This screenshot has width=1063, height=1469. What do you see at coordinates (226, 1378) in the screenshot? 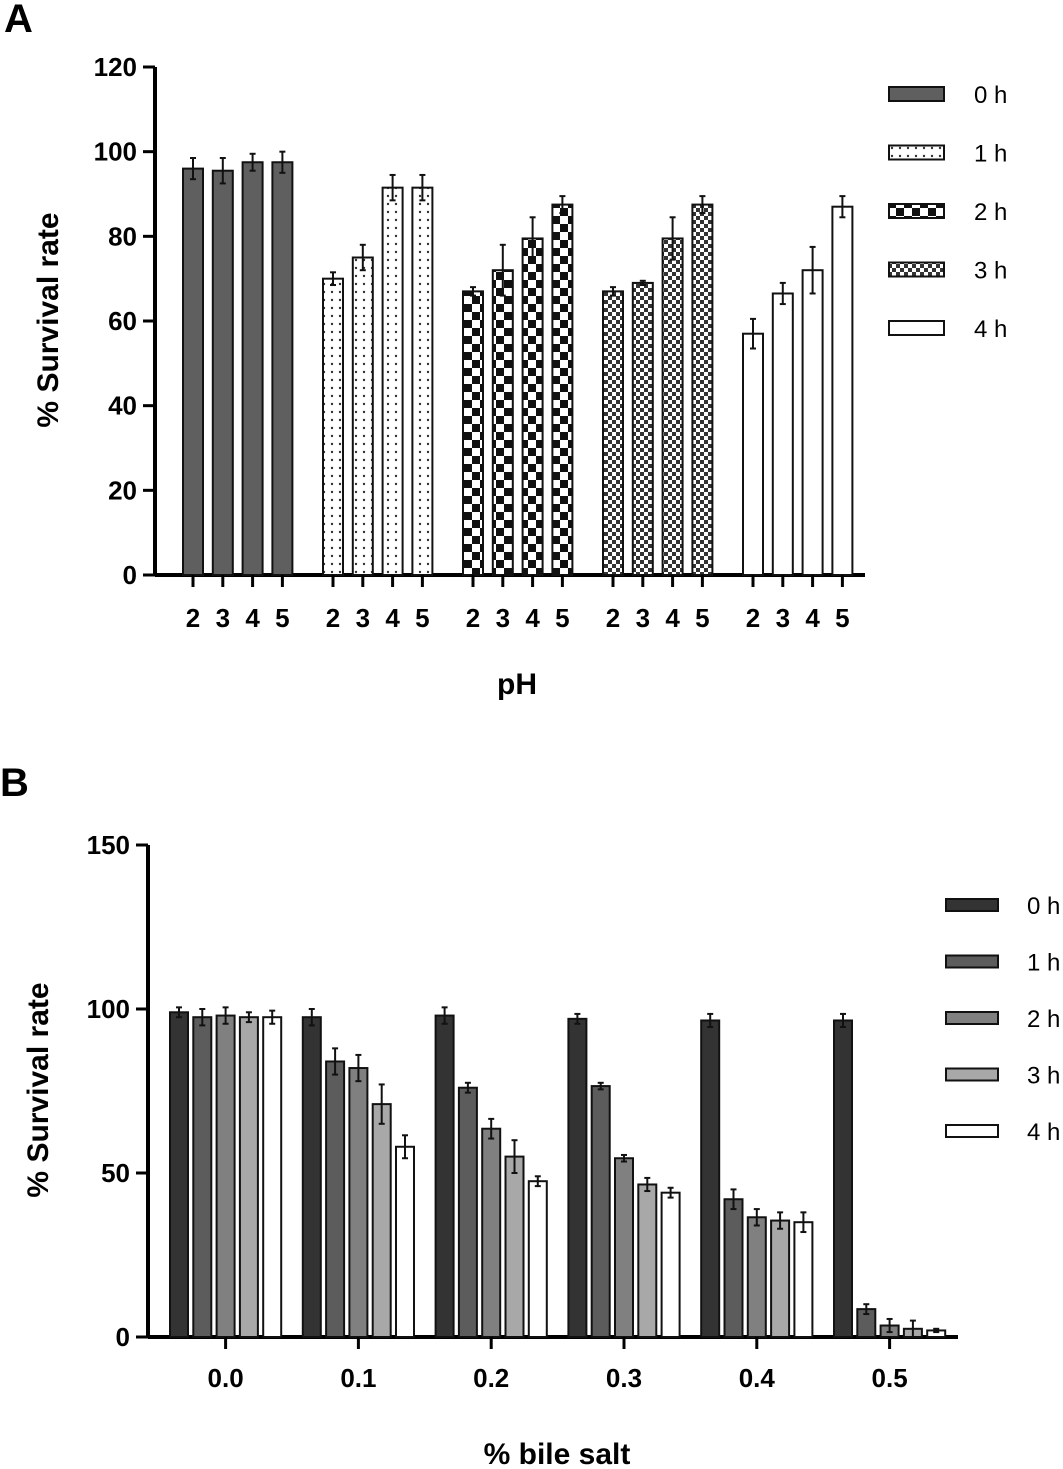
I see `panel-b-x-tick-label: 0.0` at bounding box center [226, 1378].